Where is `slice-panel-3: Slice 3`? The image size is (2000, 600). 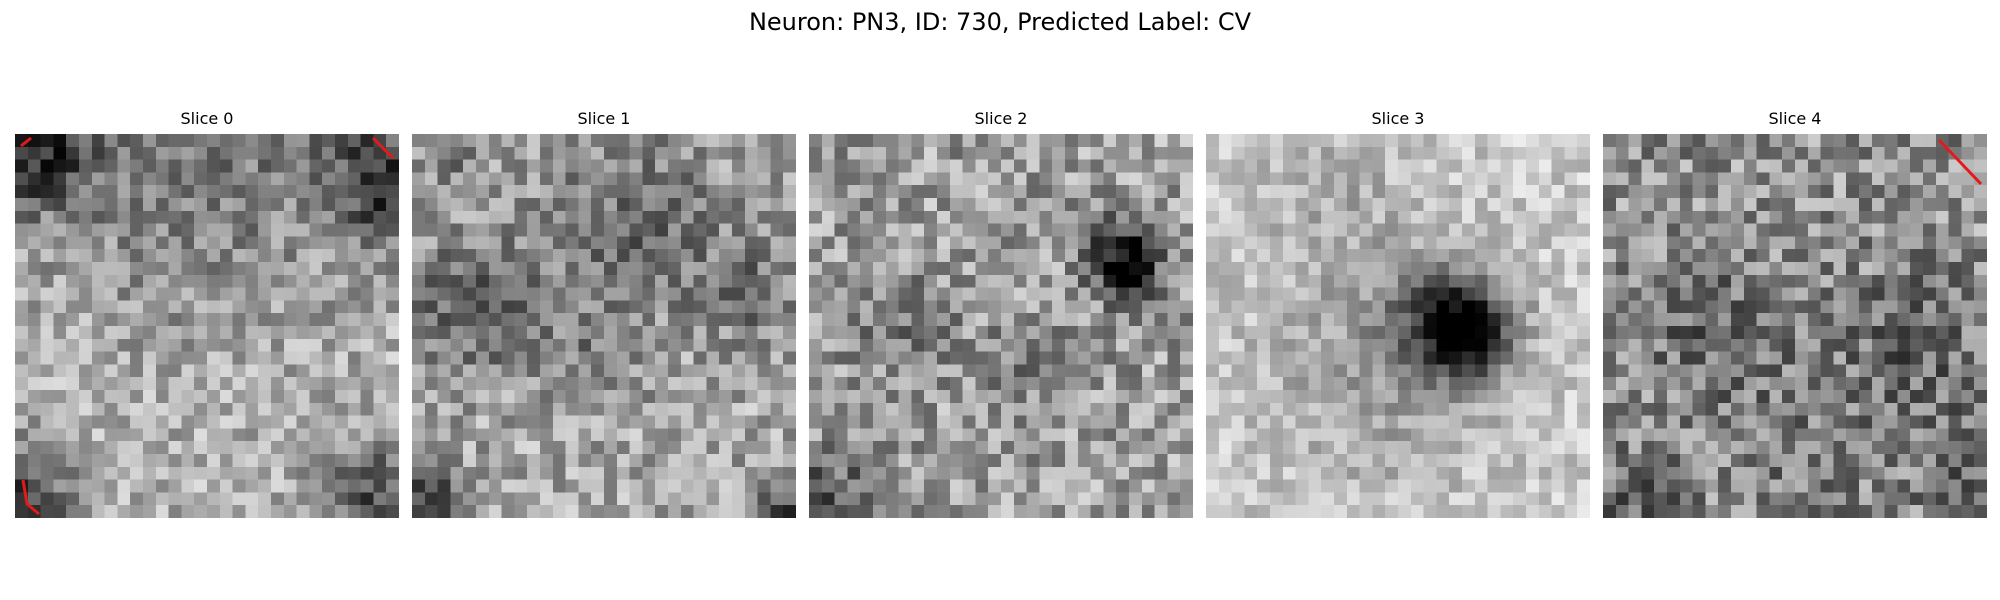 slice-panel-3: Slice 3 is located at coordinates (1398, 314).